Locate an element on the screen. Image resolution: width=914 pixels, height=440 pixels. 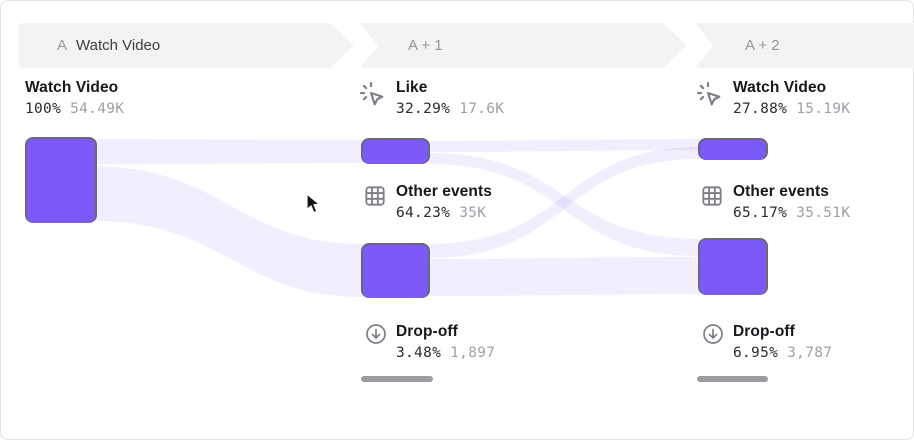
event-count: 35K is located at coordinates (473, 213).